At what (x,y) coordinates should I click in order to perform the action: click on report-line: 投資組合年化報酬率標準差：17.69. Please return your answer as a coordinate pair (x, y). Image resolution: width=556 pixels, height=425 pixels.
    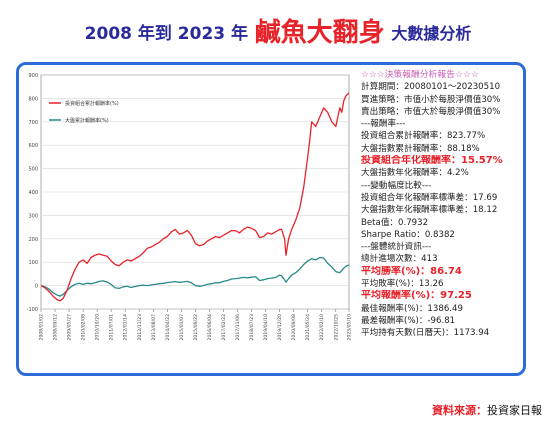
    Looking at the image, I should click on (429, 197).